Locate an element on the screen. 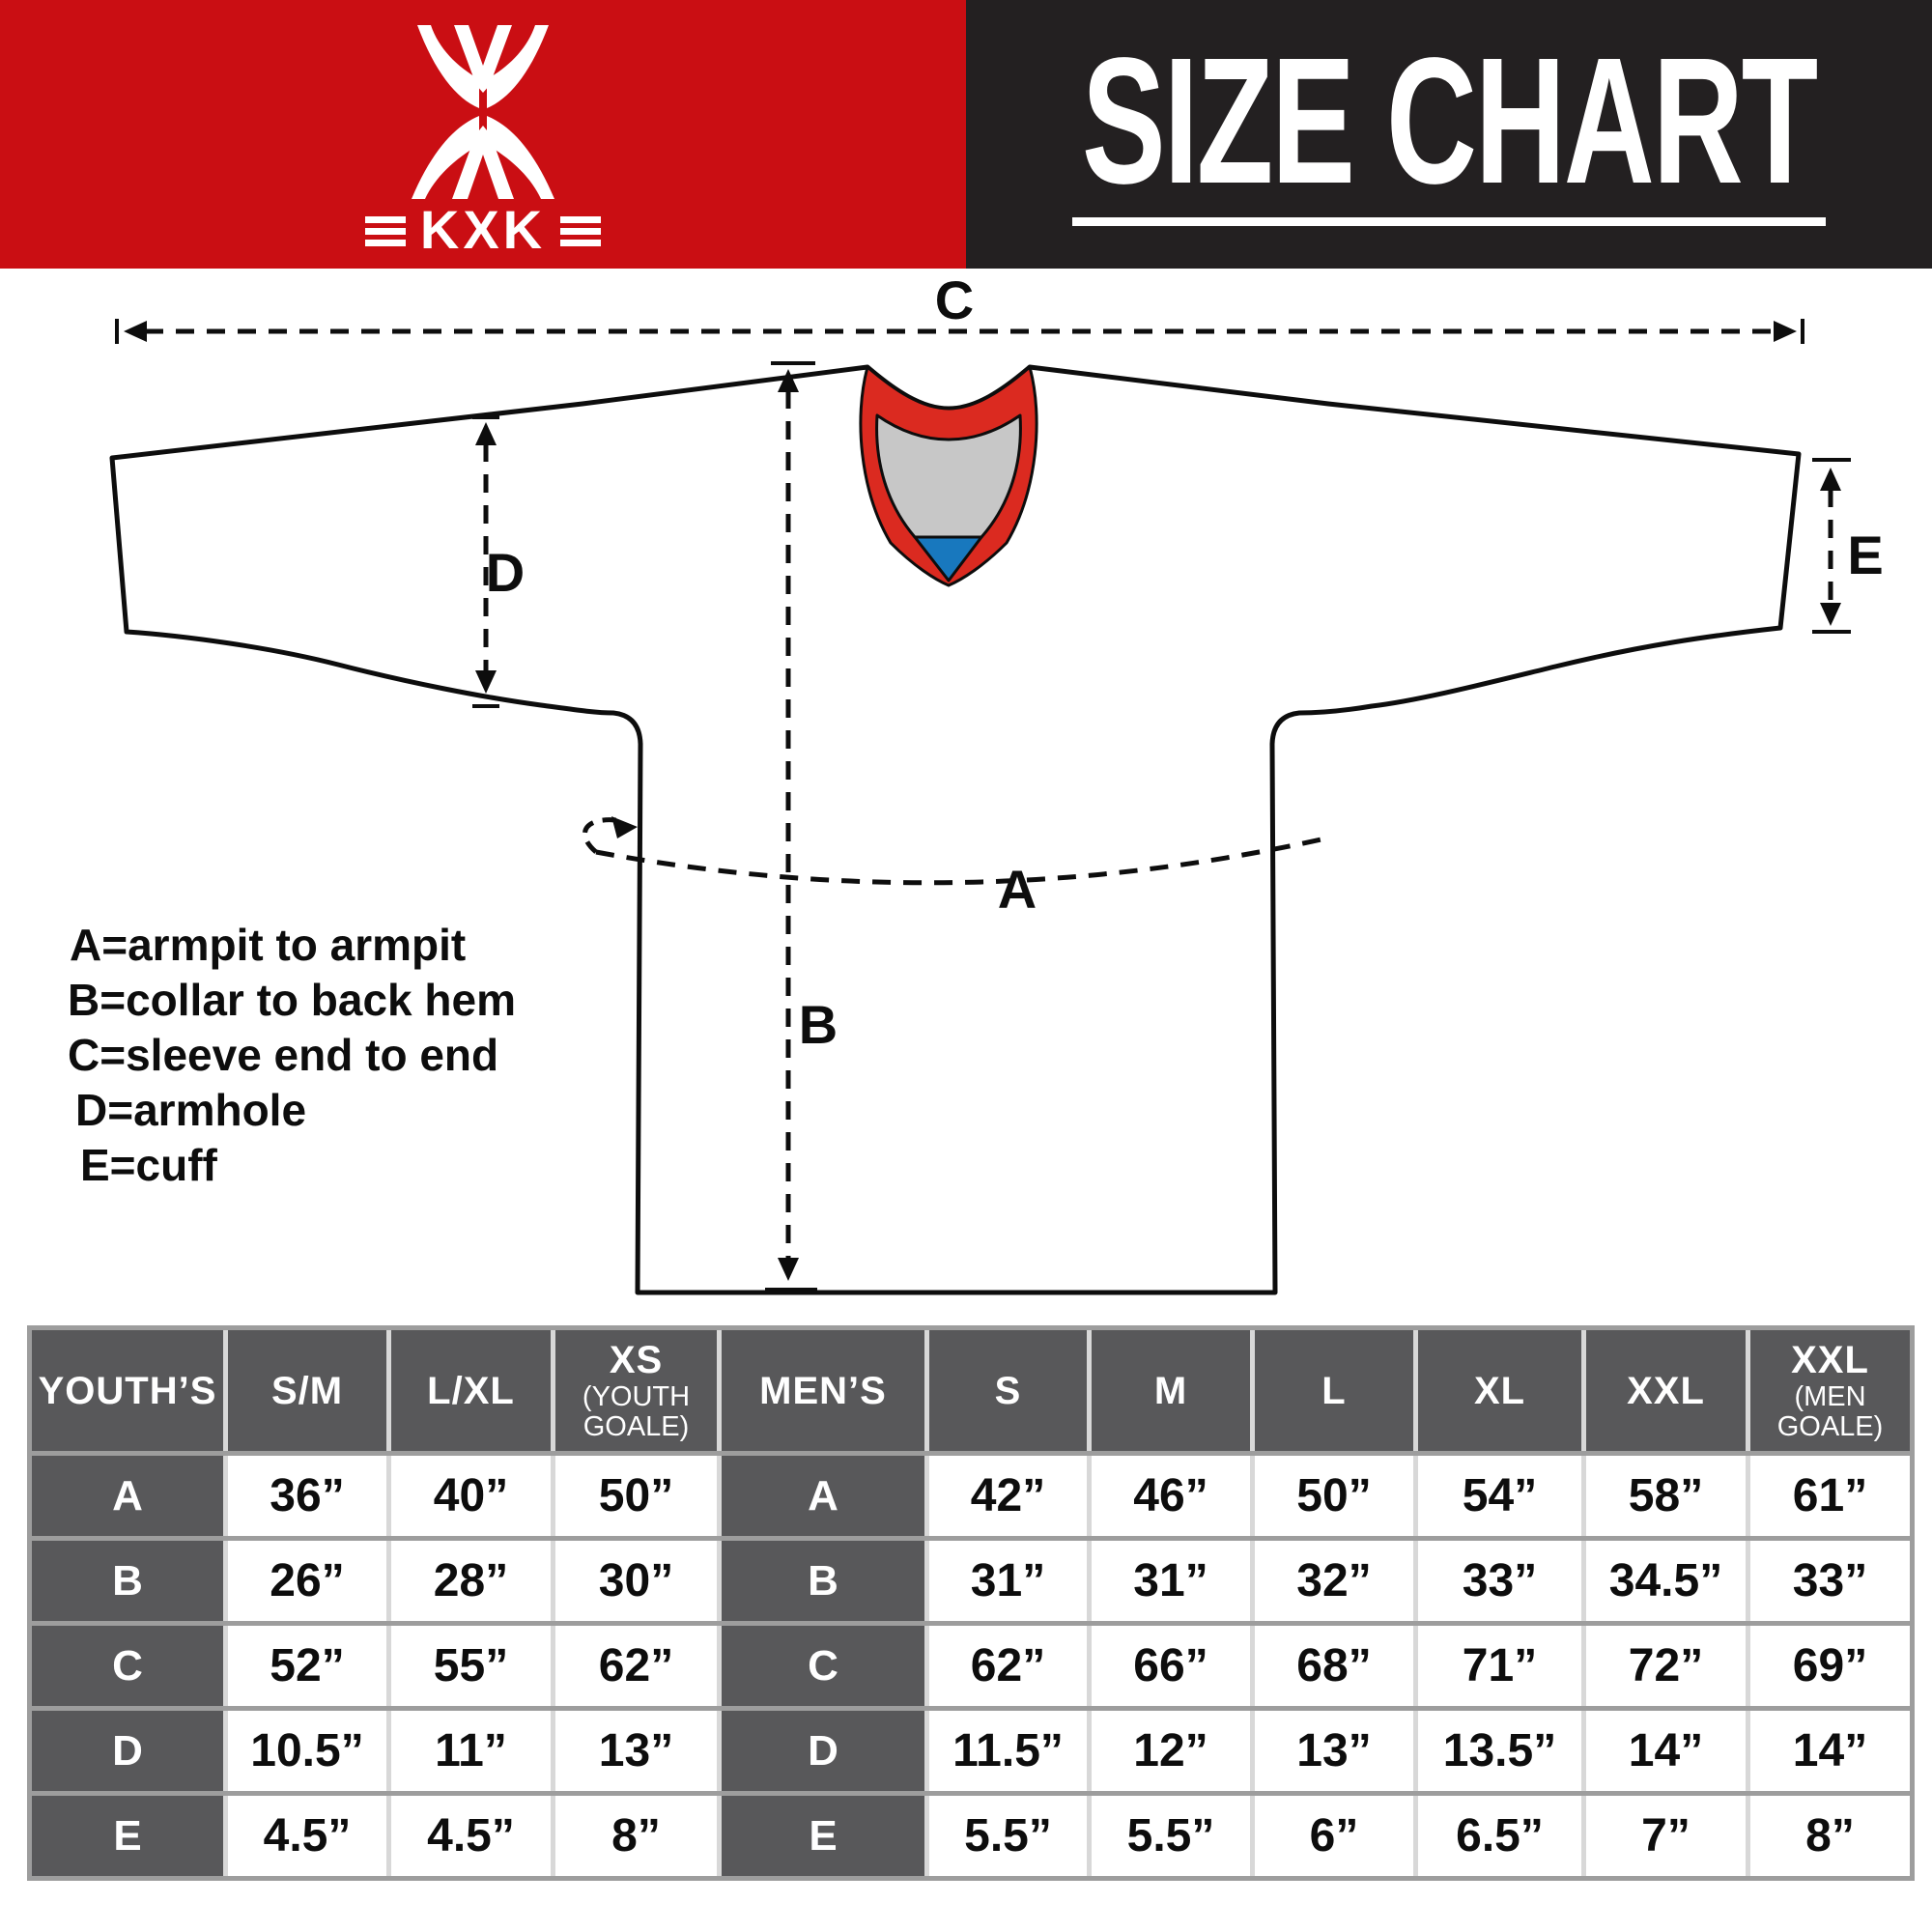 Image resolution: width=1932 pixels, height=1932 pixels. table-cell: 12” is located at coordinates (1171, 1751).